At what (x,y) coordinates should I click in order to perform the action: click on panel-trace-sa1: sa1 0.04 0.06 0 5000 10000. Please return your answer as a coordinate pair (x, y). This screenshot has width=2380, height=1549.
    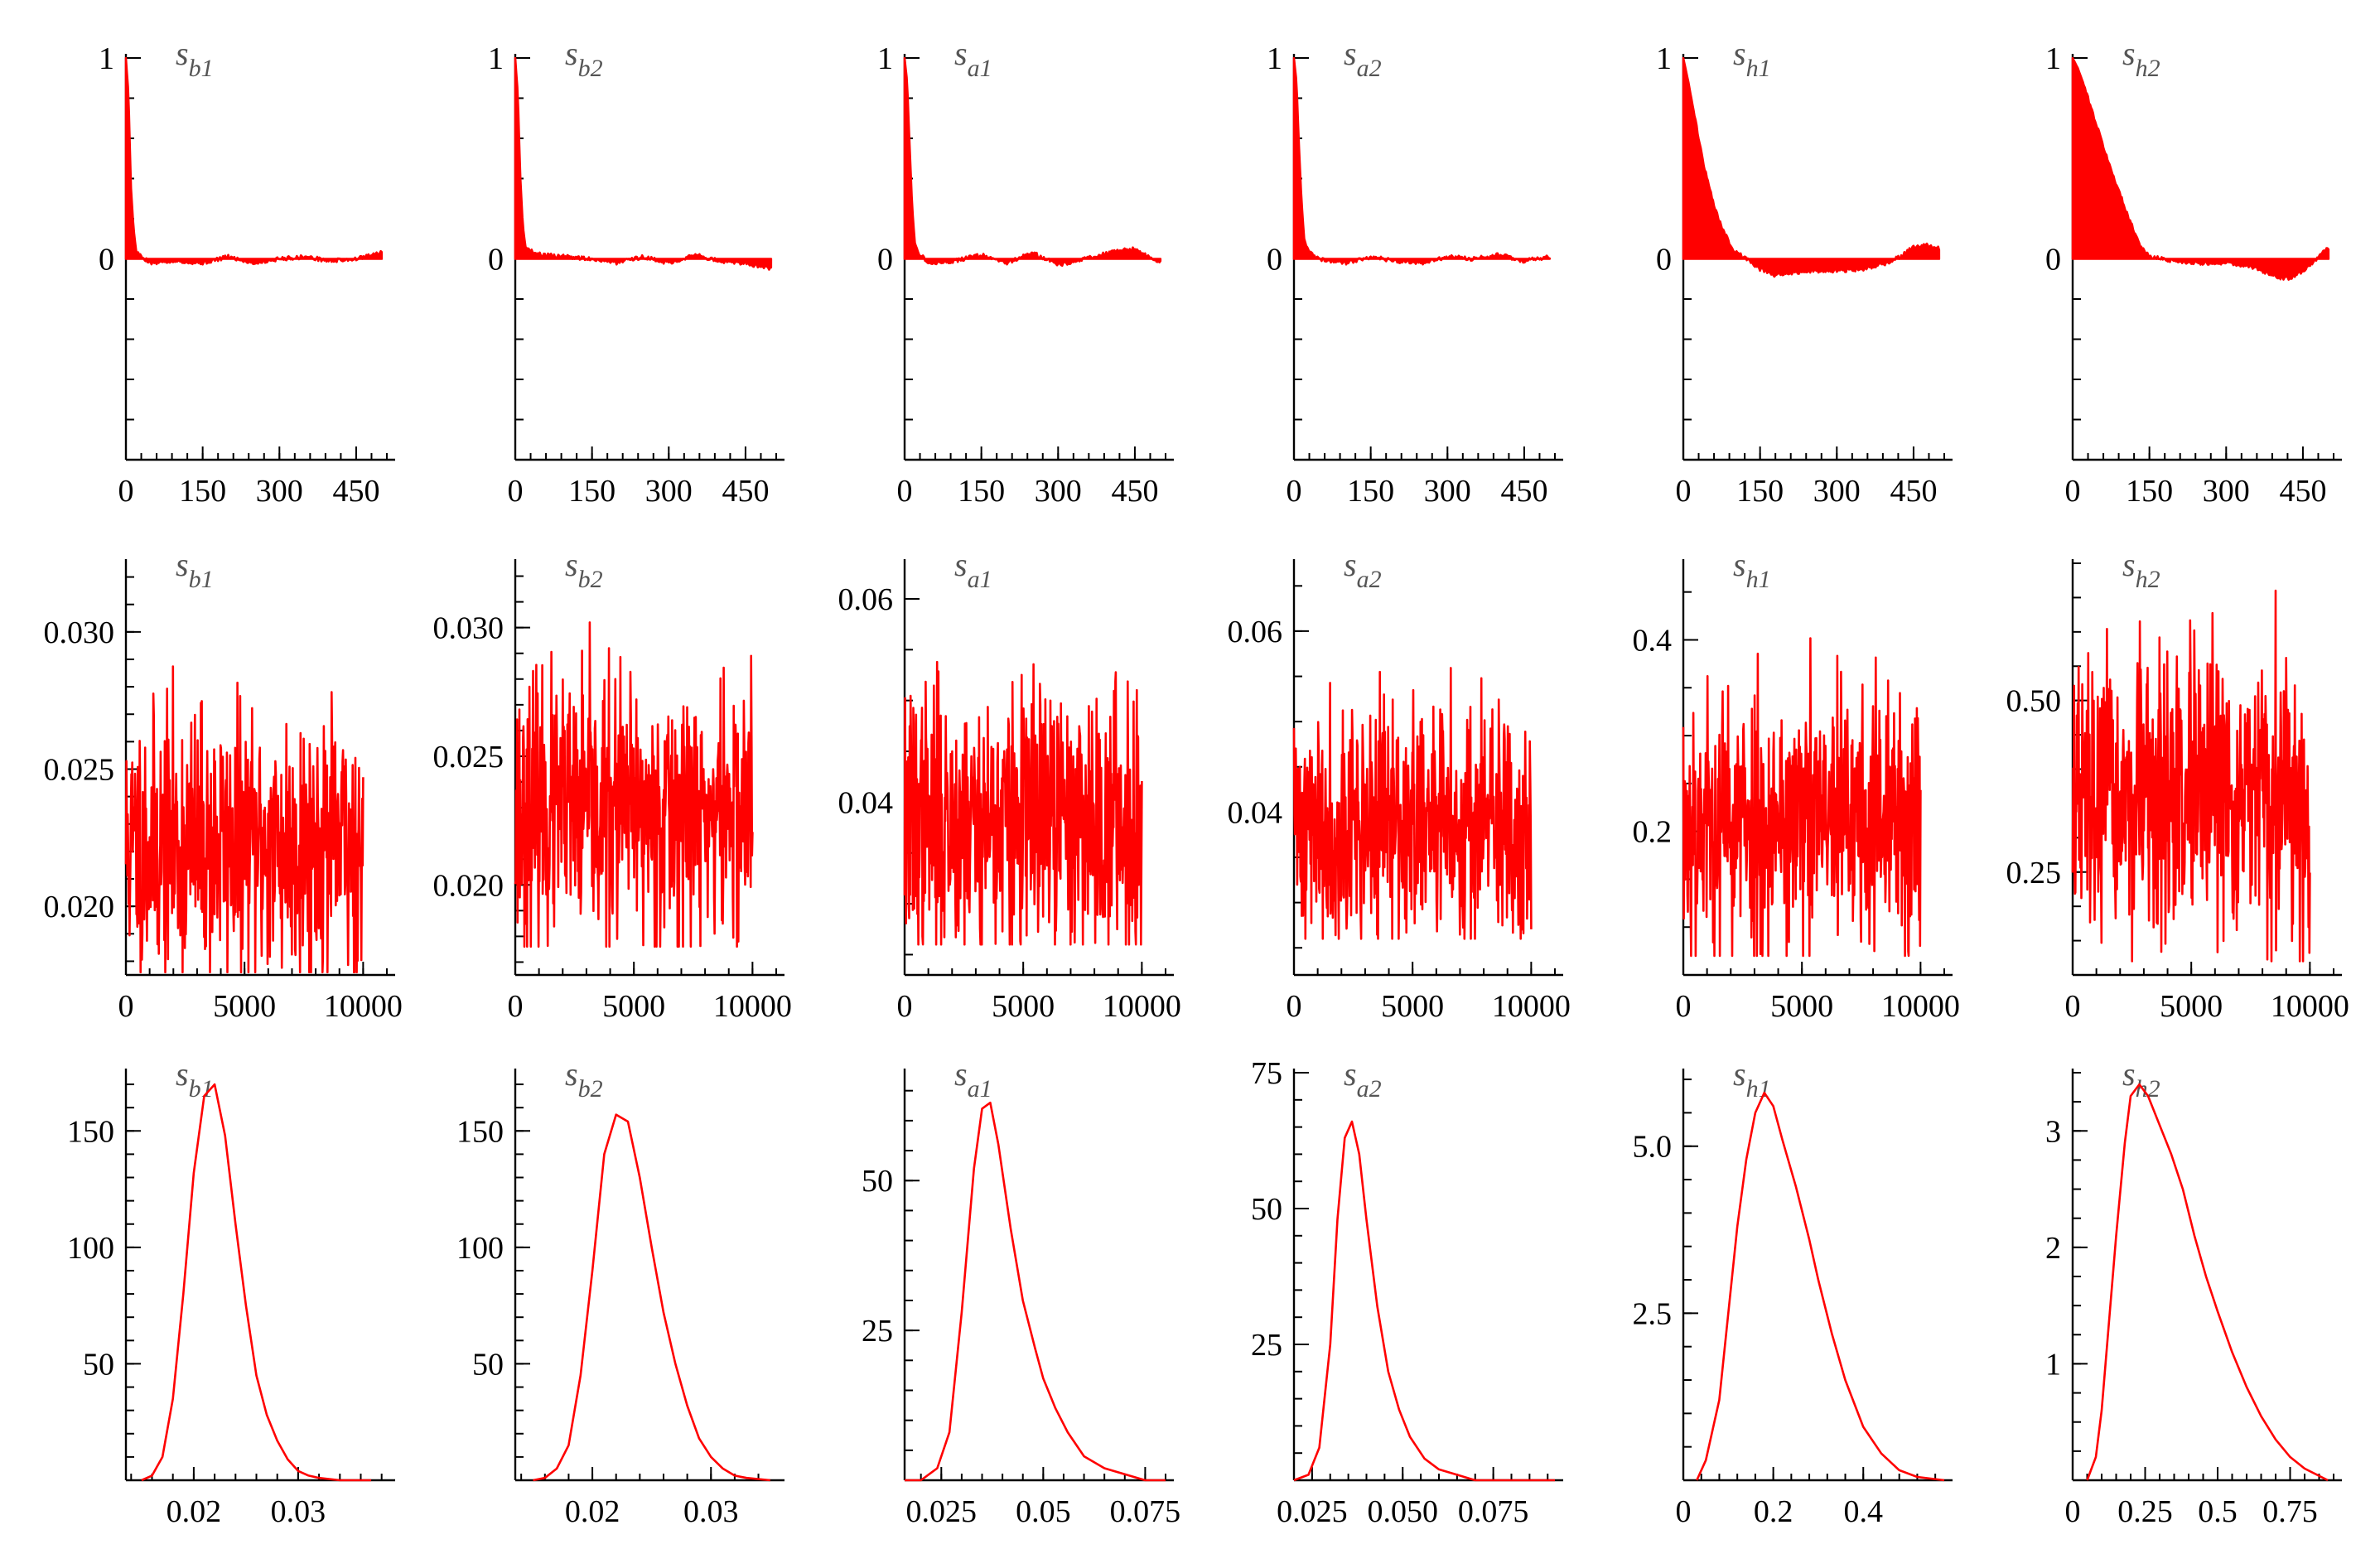
    Looking at the image, I should click on (1009, 785).